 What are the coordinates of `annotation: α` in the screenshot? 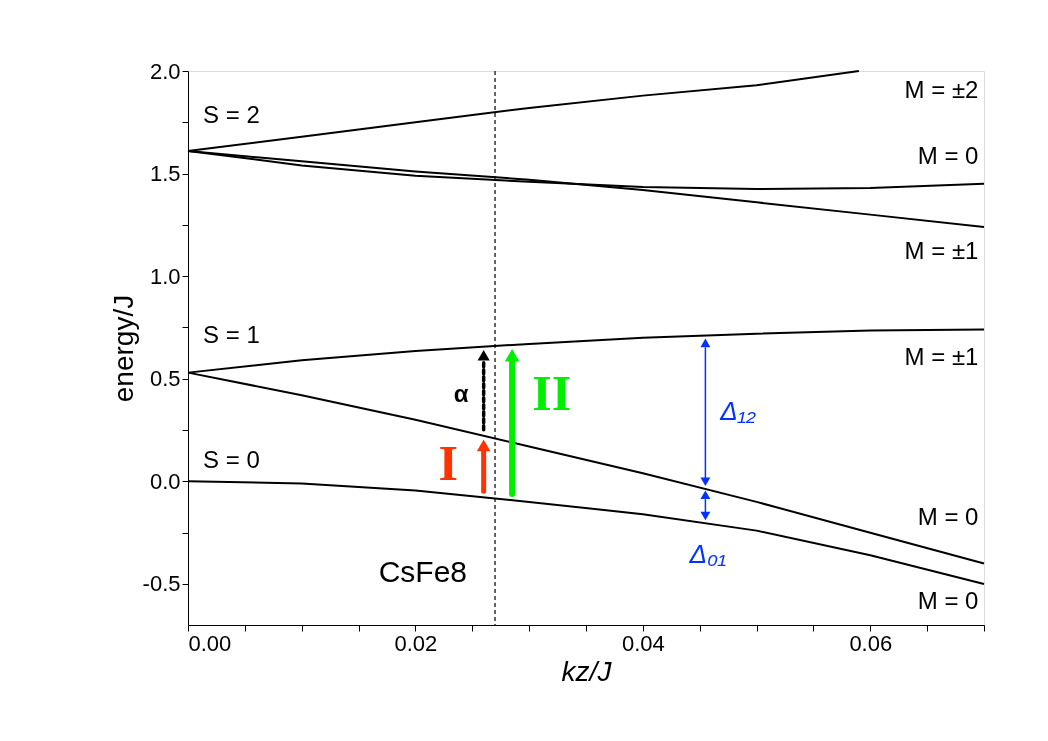 It's located at (461, 394).